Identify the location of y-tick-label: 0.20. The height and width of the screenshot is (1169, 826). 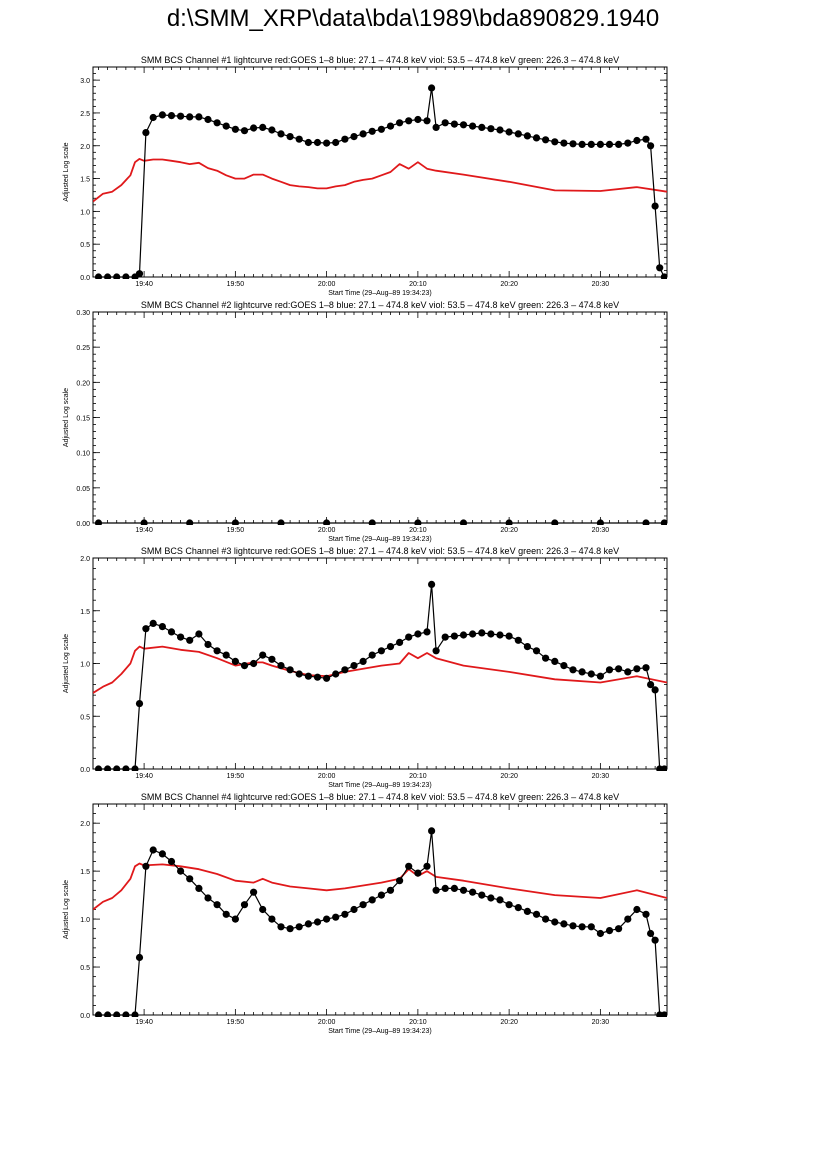
(83, 383).